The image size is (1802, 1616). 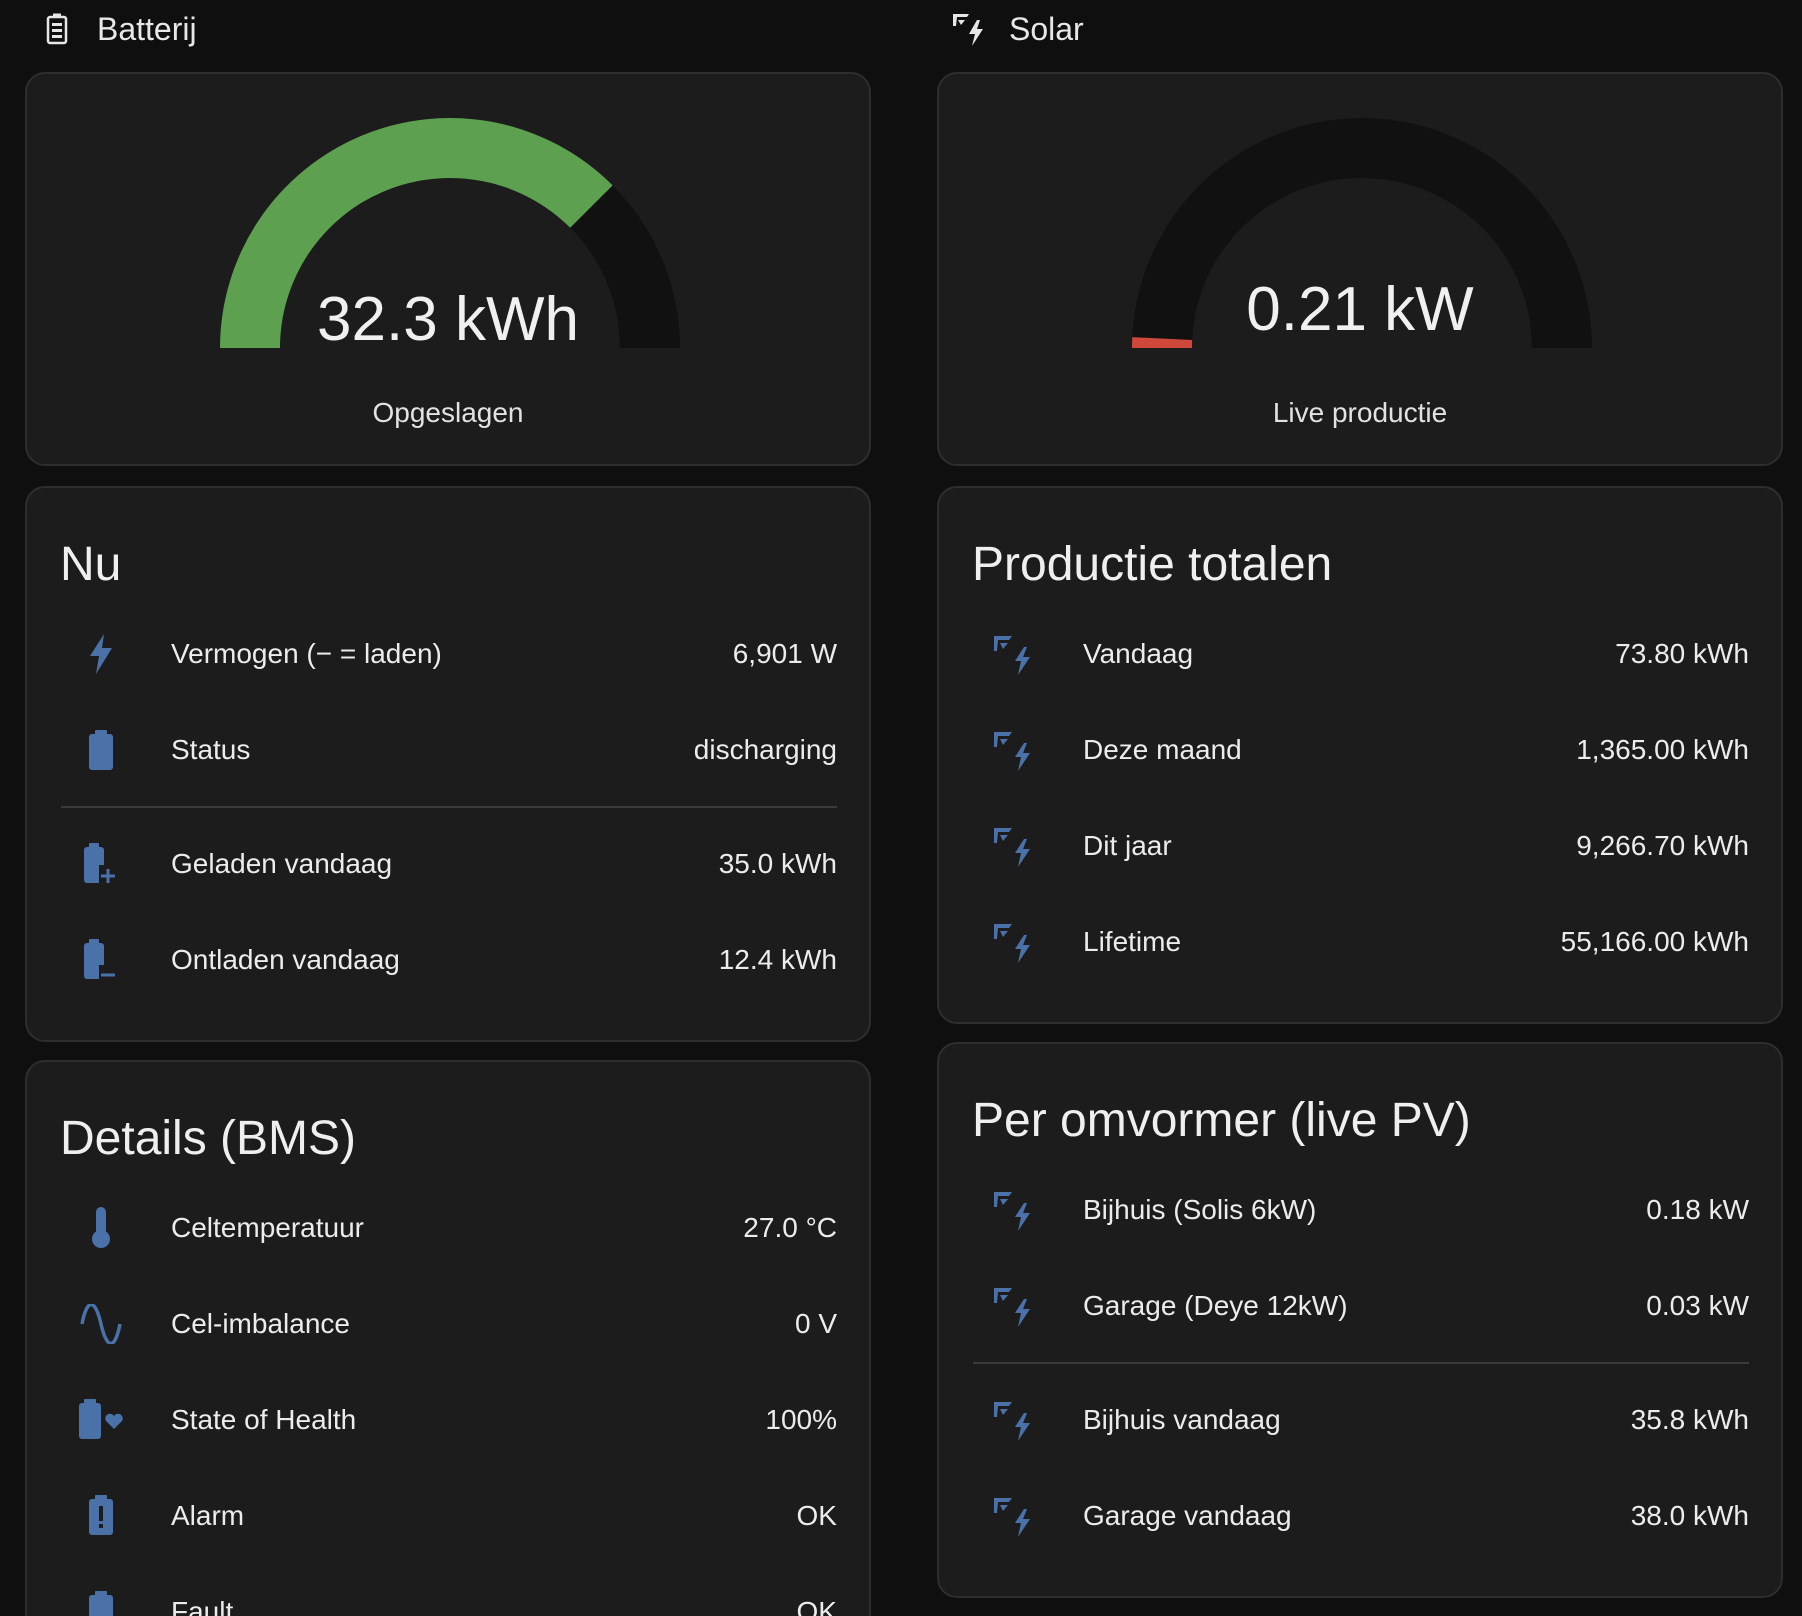 I want to click on card-title: Productie totalen, so click(x=1152, y=564).